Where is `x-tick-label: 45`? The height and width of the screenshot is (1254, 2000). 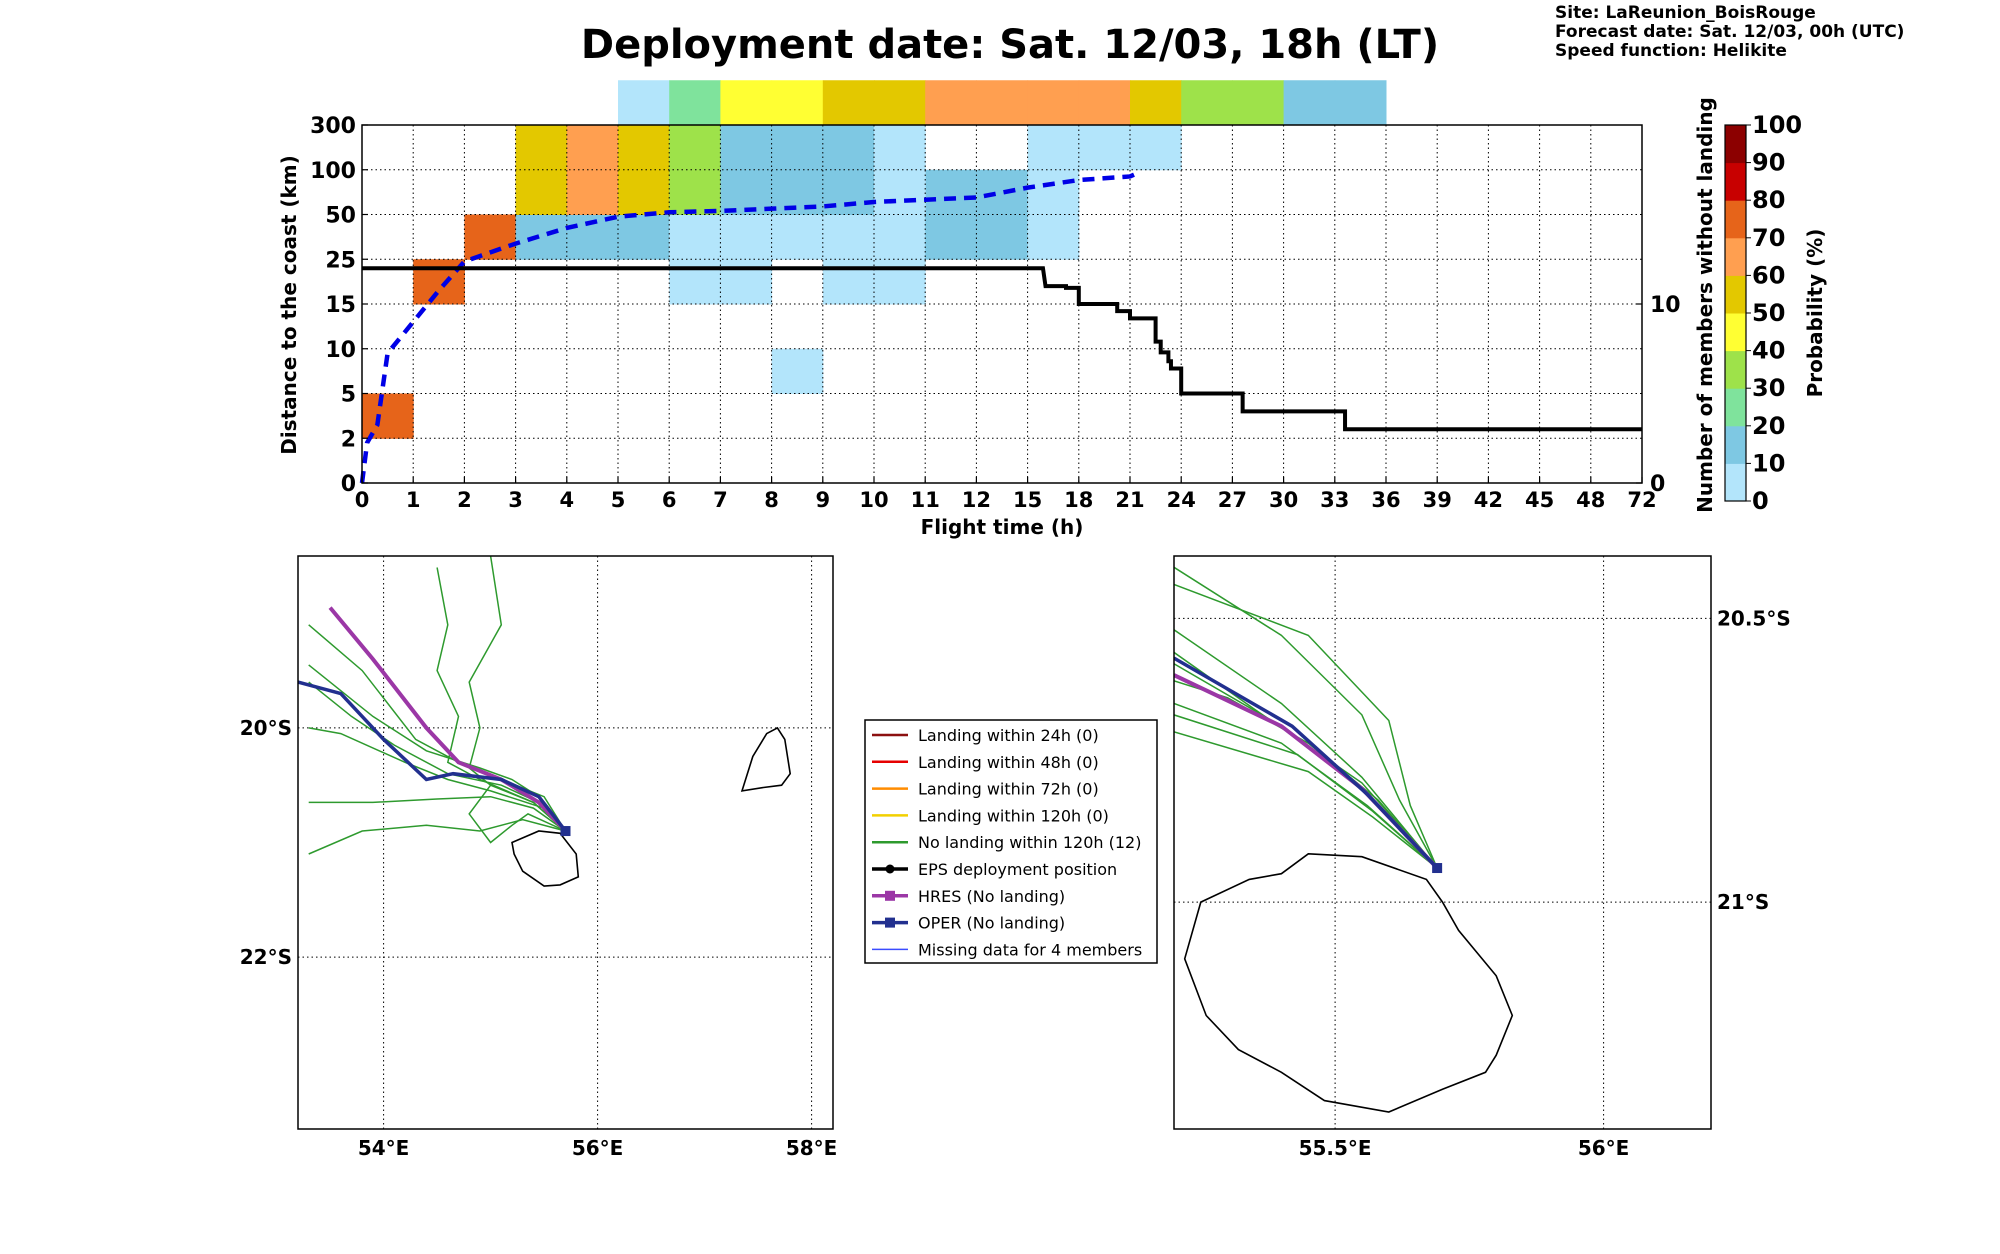 x-tick-label: 45 is located at coordinates (1539, 500).